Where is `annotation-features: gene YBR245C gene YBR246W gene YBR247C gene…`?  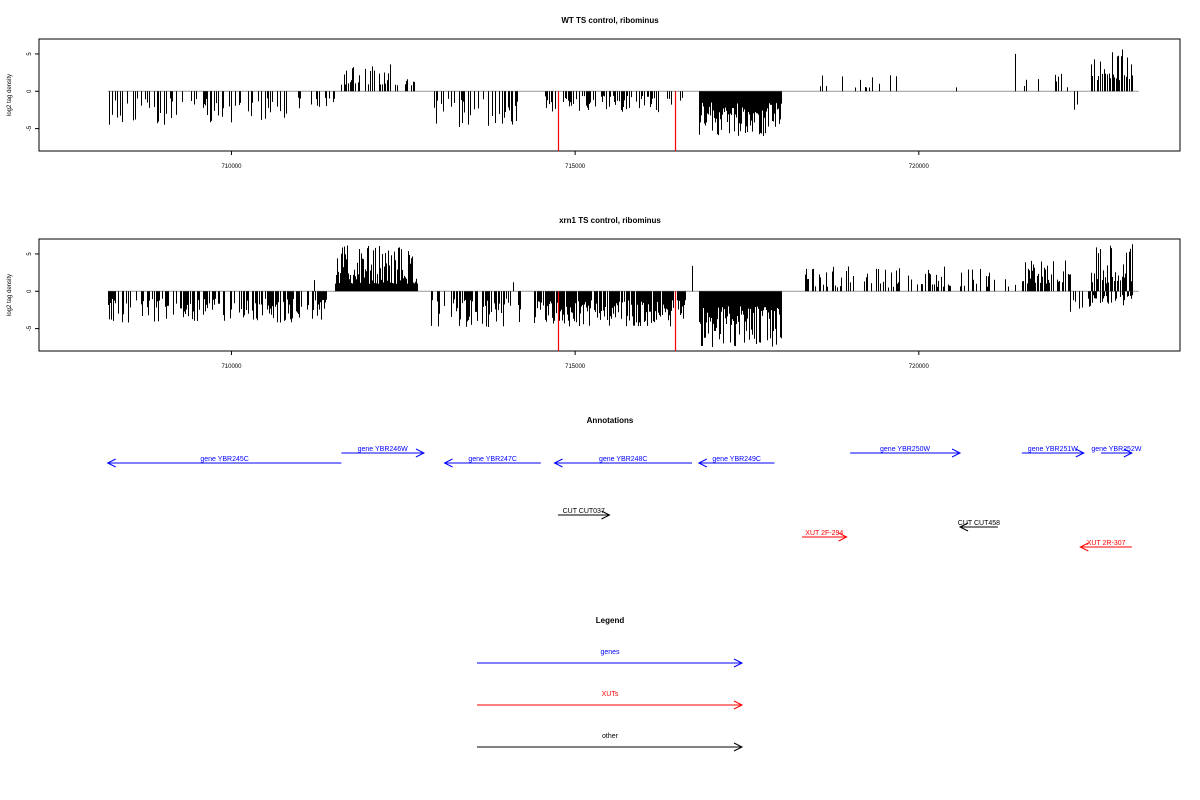 annotation-features: gene YBR245C gene YBR246W gene YBR247C gene… is located at coordinates (624, 499).